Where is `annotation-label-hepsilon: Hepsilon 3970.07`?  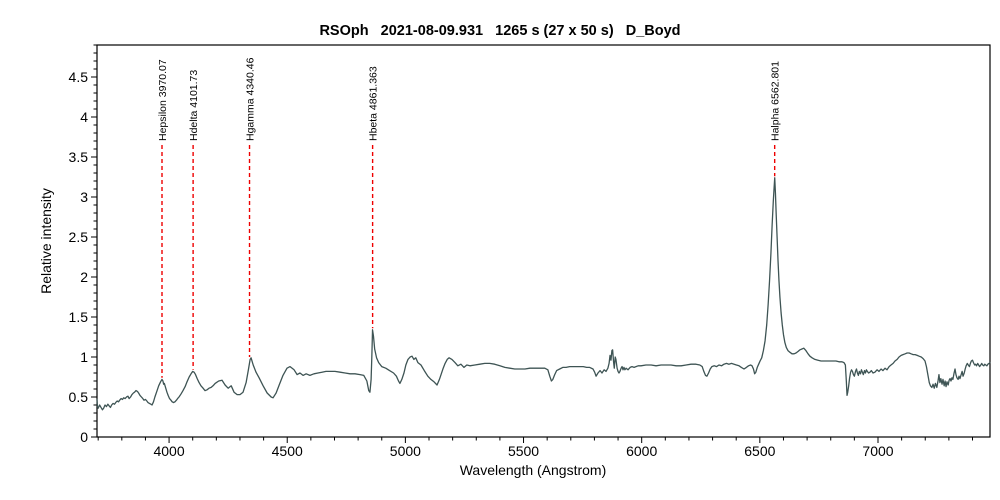
annotation-label-hepsilon: Hepsilon 3970.07 is located at coordinates (163, 100).